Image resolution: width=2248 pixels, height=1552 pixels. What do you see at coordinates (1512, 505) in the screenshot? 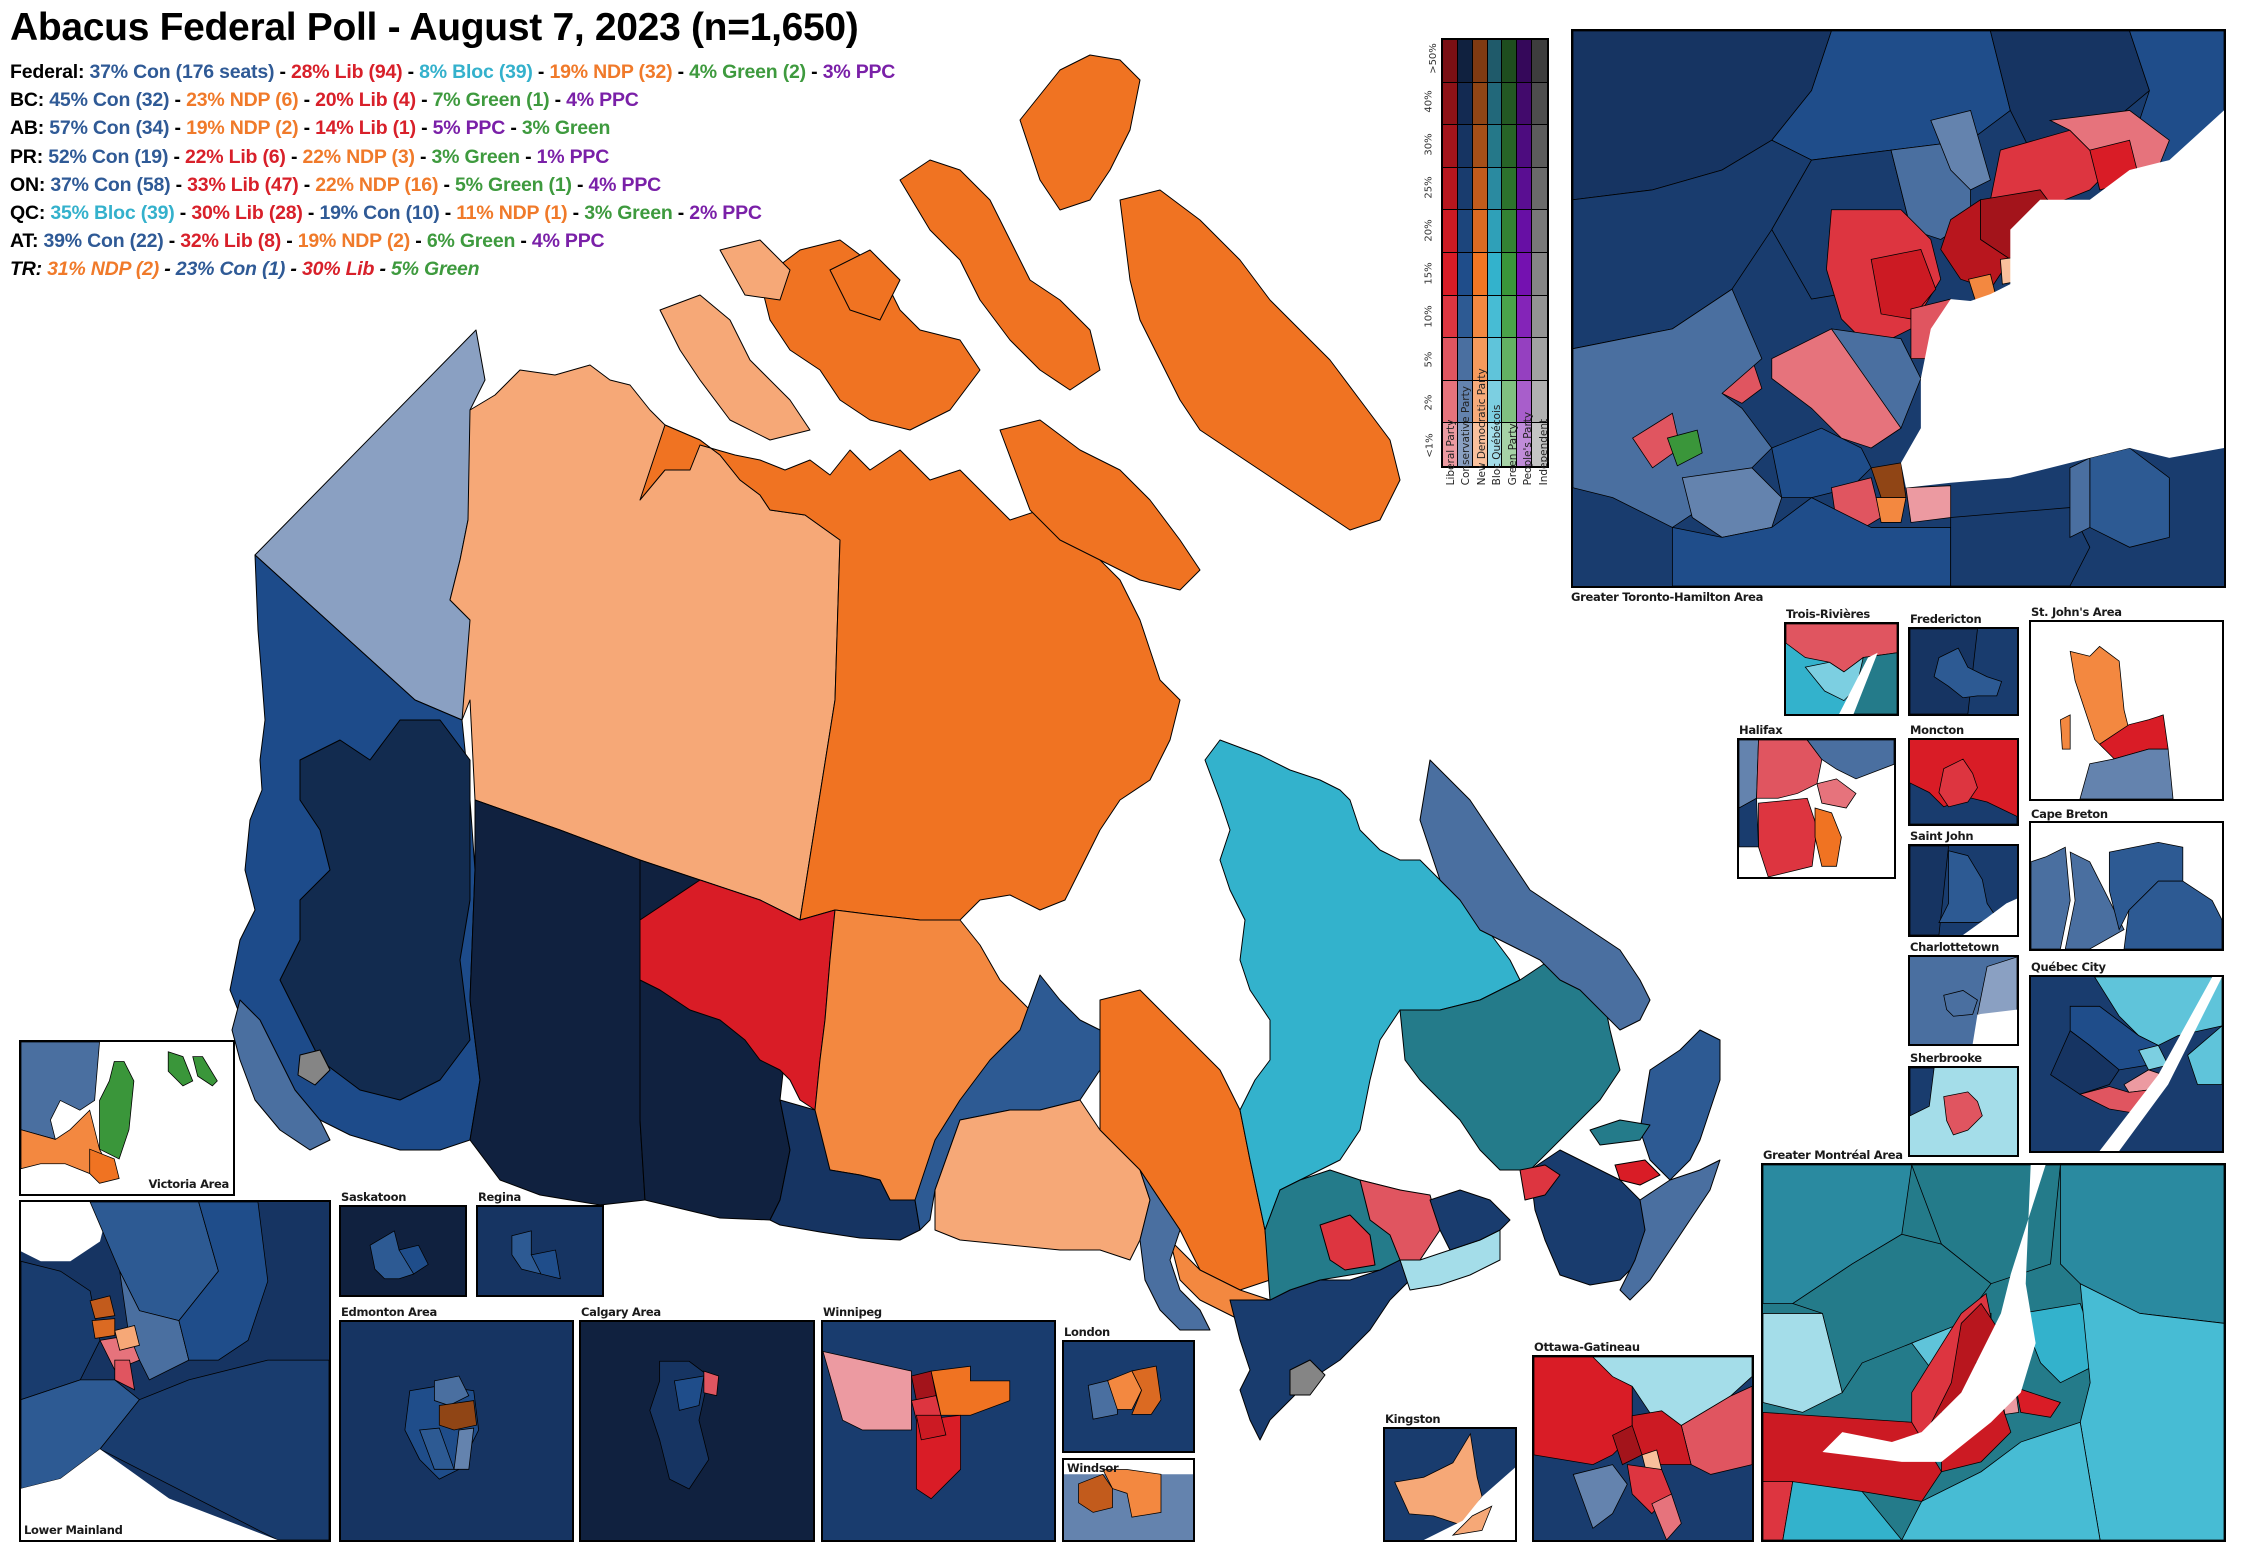
I see `legend-party-label: Green Party` at bounding box center [1512, 505].